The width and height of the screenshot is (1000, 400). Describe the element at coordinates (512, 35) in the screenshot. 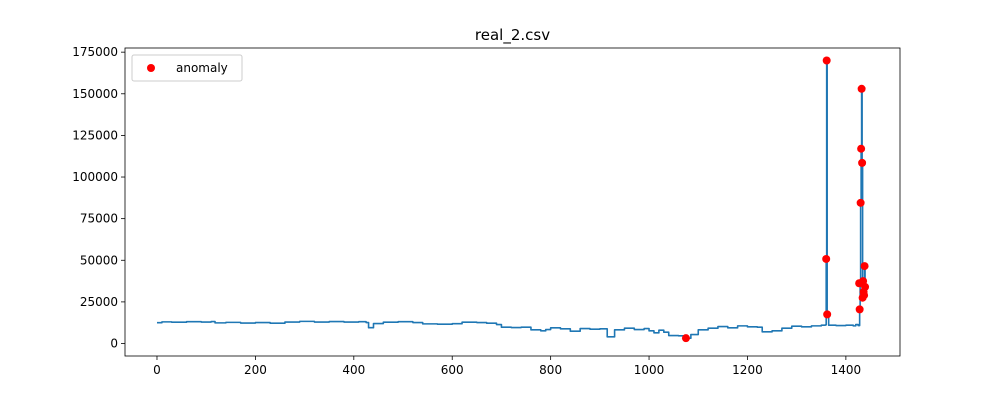

I see `chart-title: real_2.csv` at that location.